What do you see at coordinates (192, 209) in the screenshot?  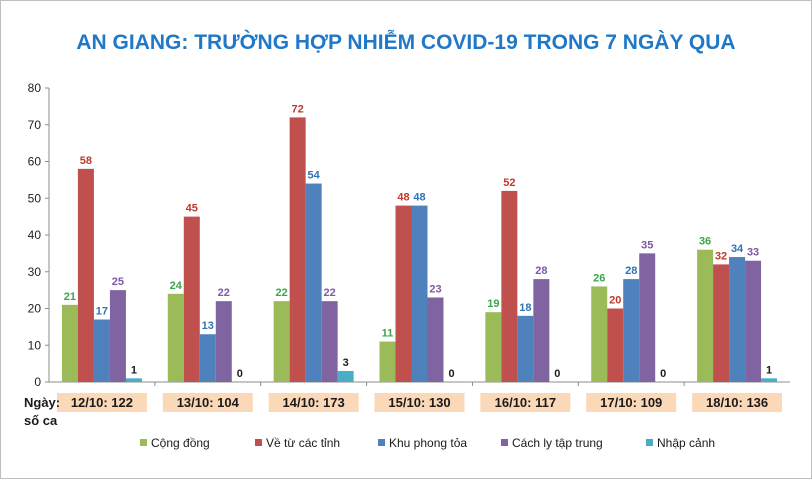 I see `data-label: 45` at bounding box center [192, 209].